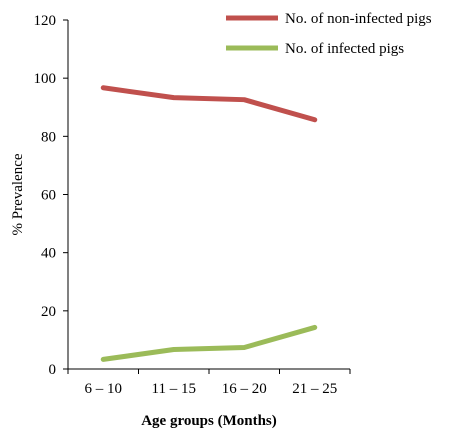 The image size is (466, 430). Describe the element at coordinates (314, 389) in the screenshot. I see `x-tick-label: 21 – 25` at that location.